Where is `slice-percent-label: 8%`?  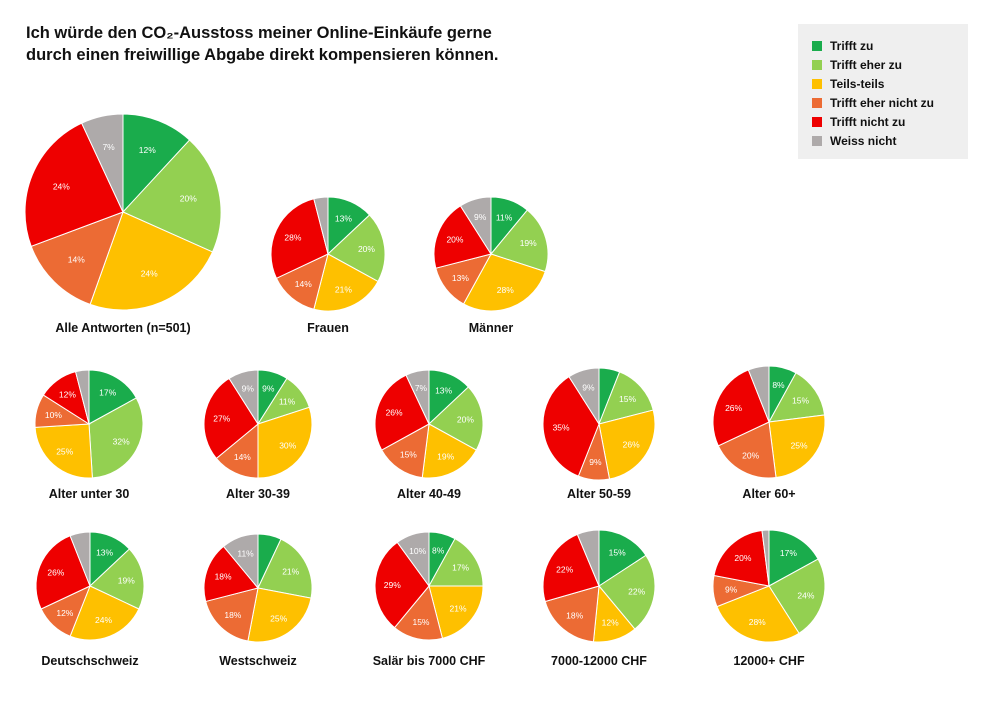
slice-percent-label: 8% is located at coordinates (778, 385).